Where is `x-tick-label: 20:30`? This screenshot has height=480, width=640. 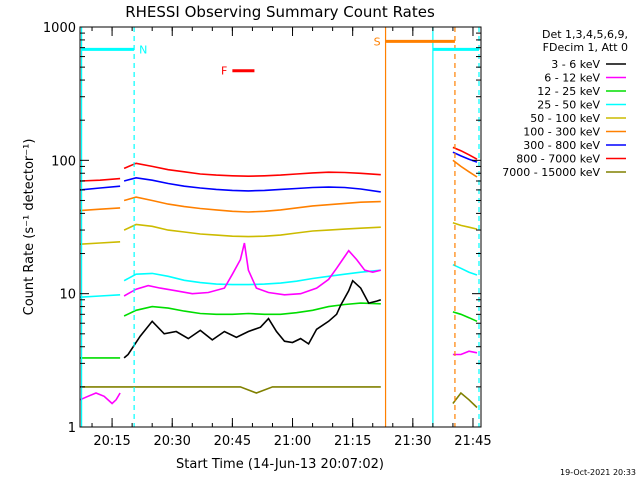
x-tick-label: 20:30 is located at coordinates (171, 441).